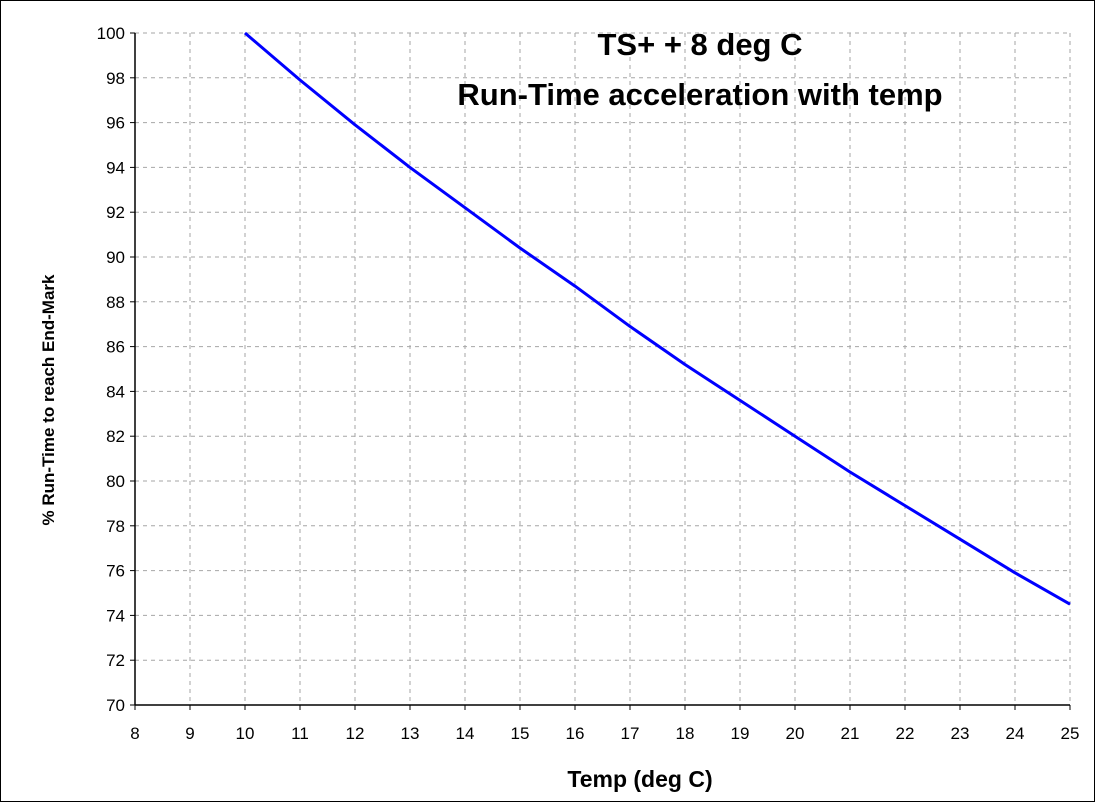 The image size is (1095, 802). Describe the element at coordinates (111, 33) in the screenshot. I see `y-tick-label: 100` at that location.